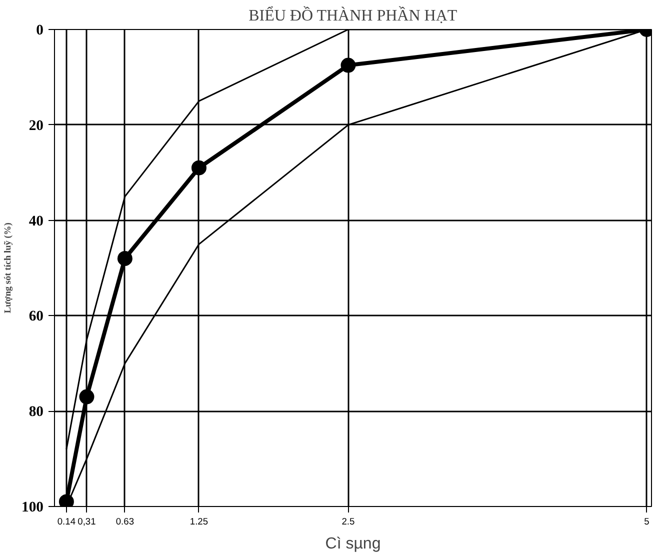  What do you see at coordinates (36, 316) in the screenshot?
I see `y-tick-label: 60` at bounding box center [36, 316].